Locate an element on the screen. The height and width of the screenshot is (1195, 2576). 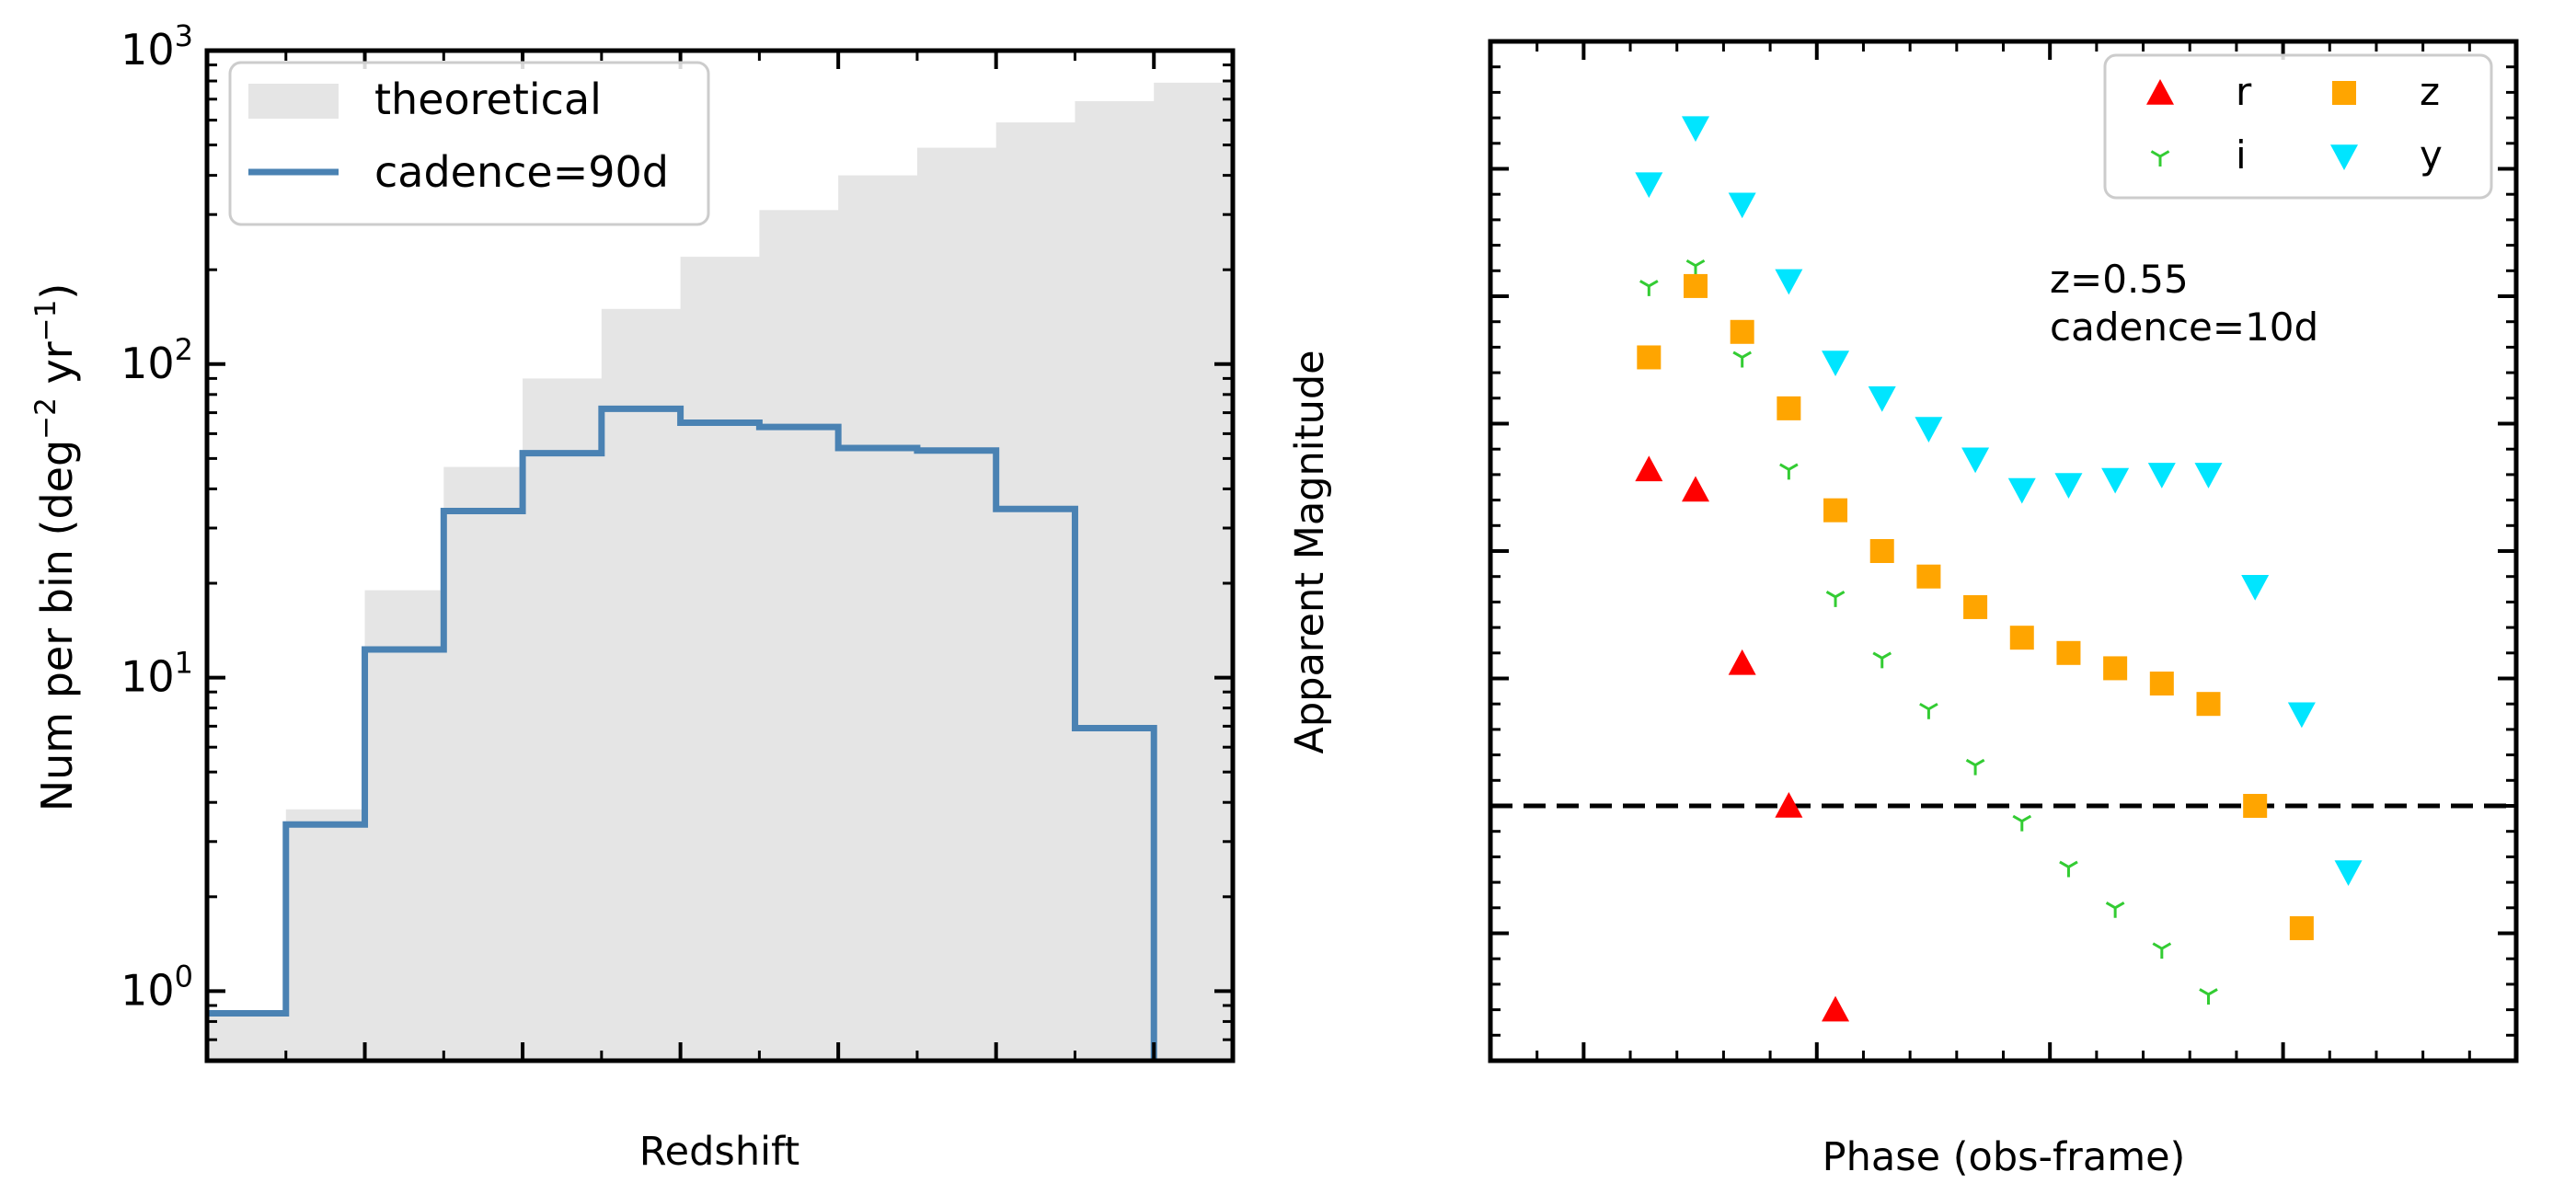
legend-marker-i is located at coordinates (2160, 158).